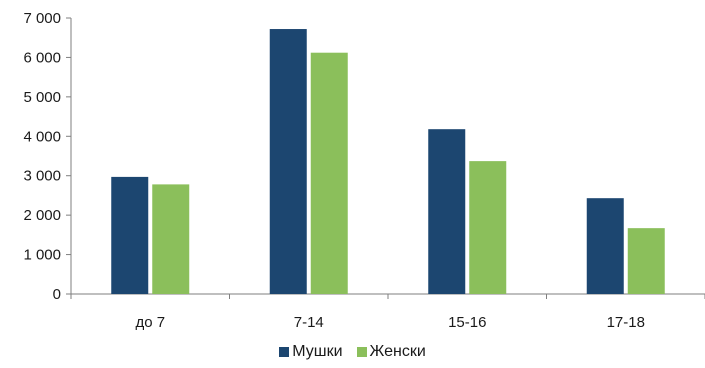 Image resolution: width=705 pixels, height=368 pixels. Describe the element at coordinates (387, 312) in the screenshot. I see `x-axis-ticks: до 7 7-14 15-16 17-18` at that location.